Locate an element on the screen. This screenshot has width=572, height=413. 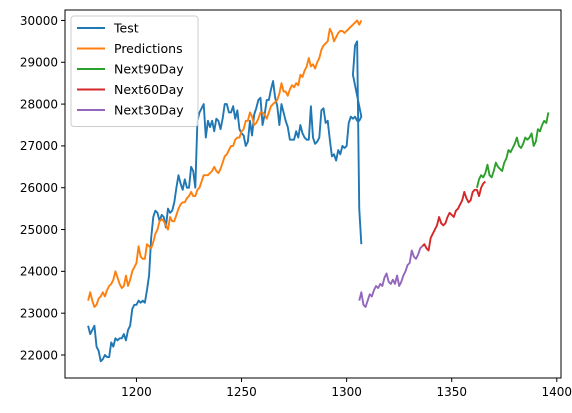
y-tick-label: 25000 is located at coordinates (39, 230).